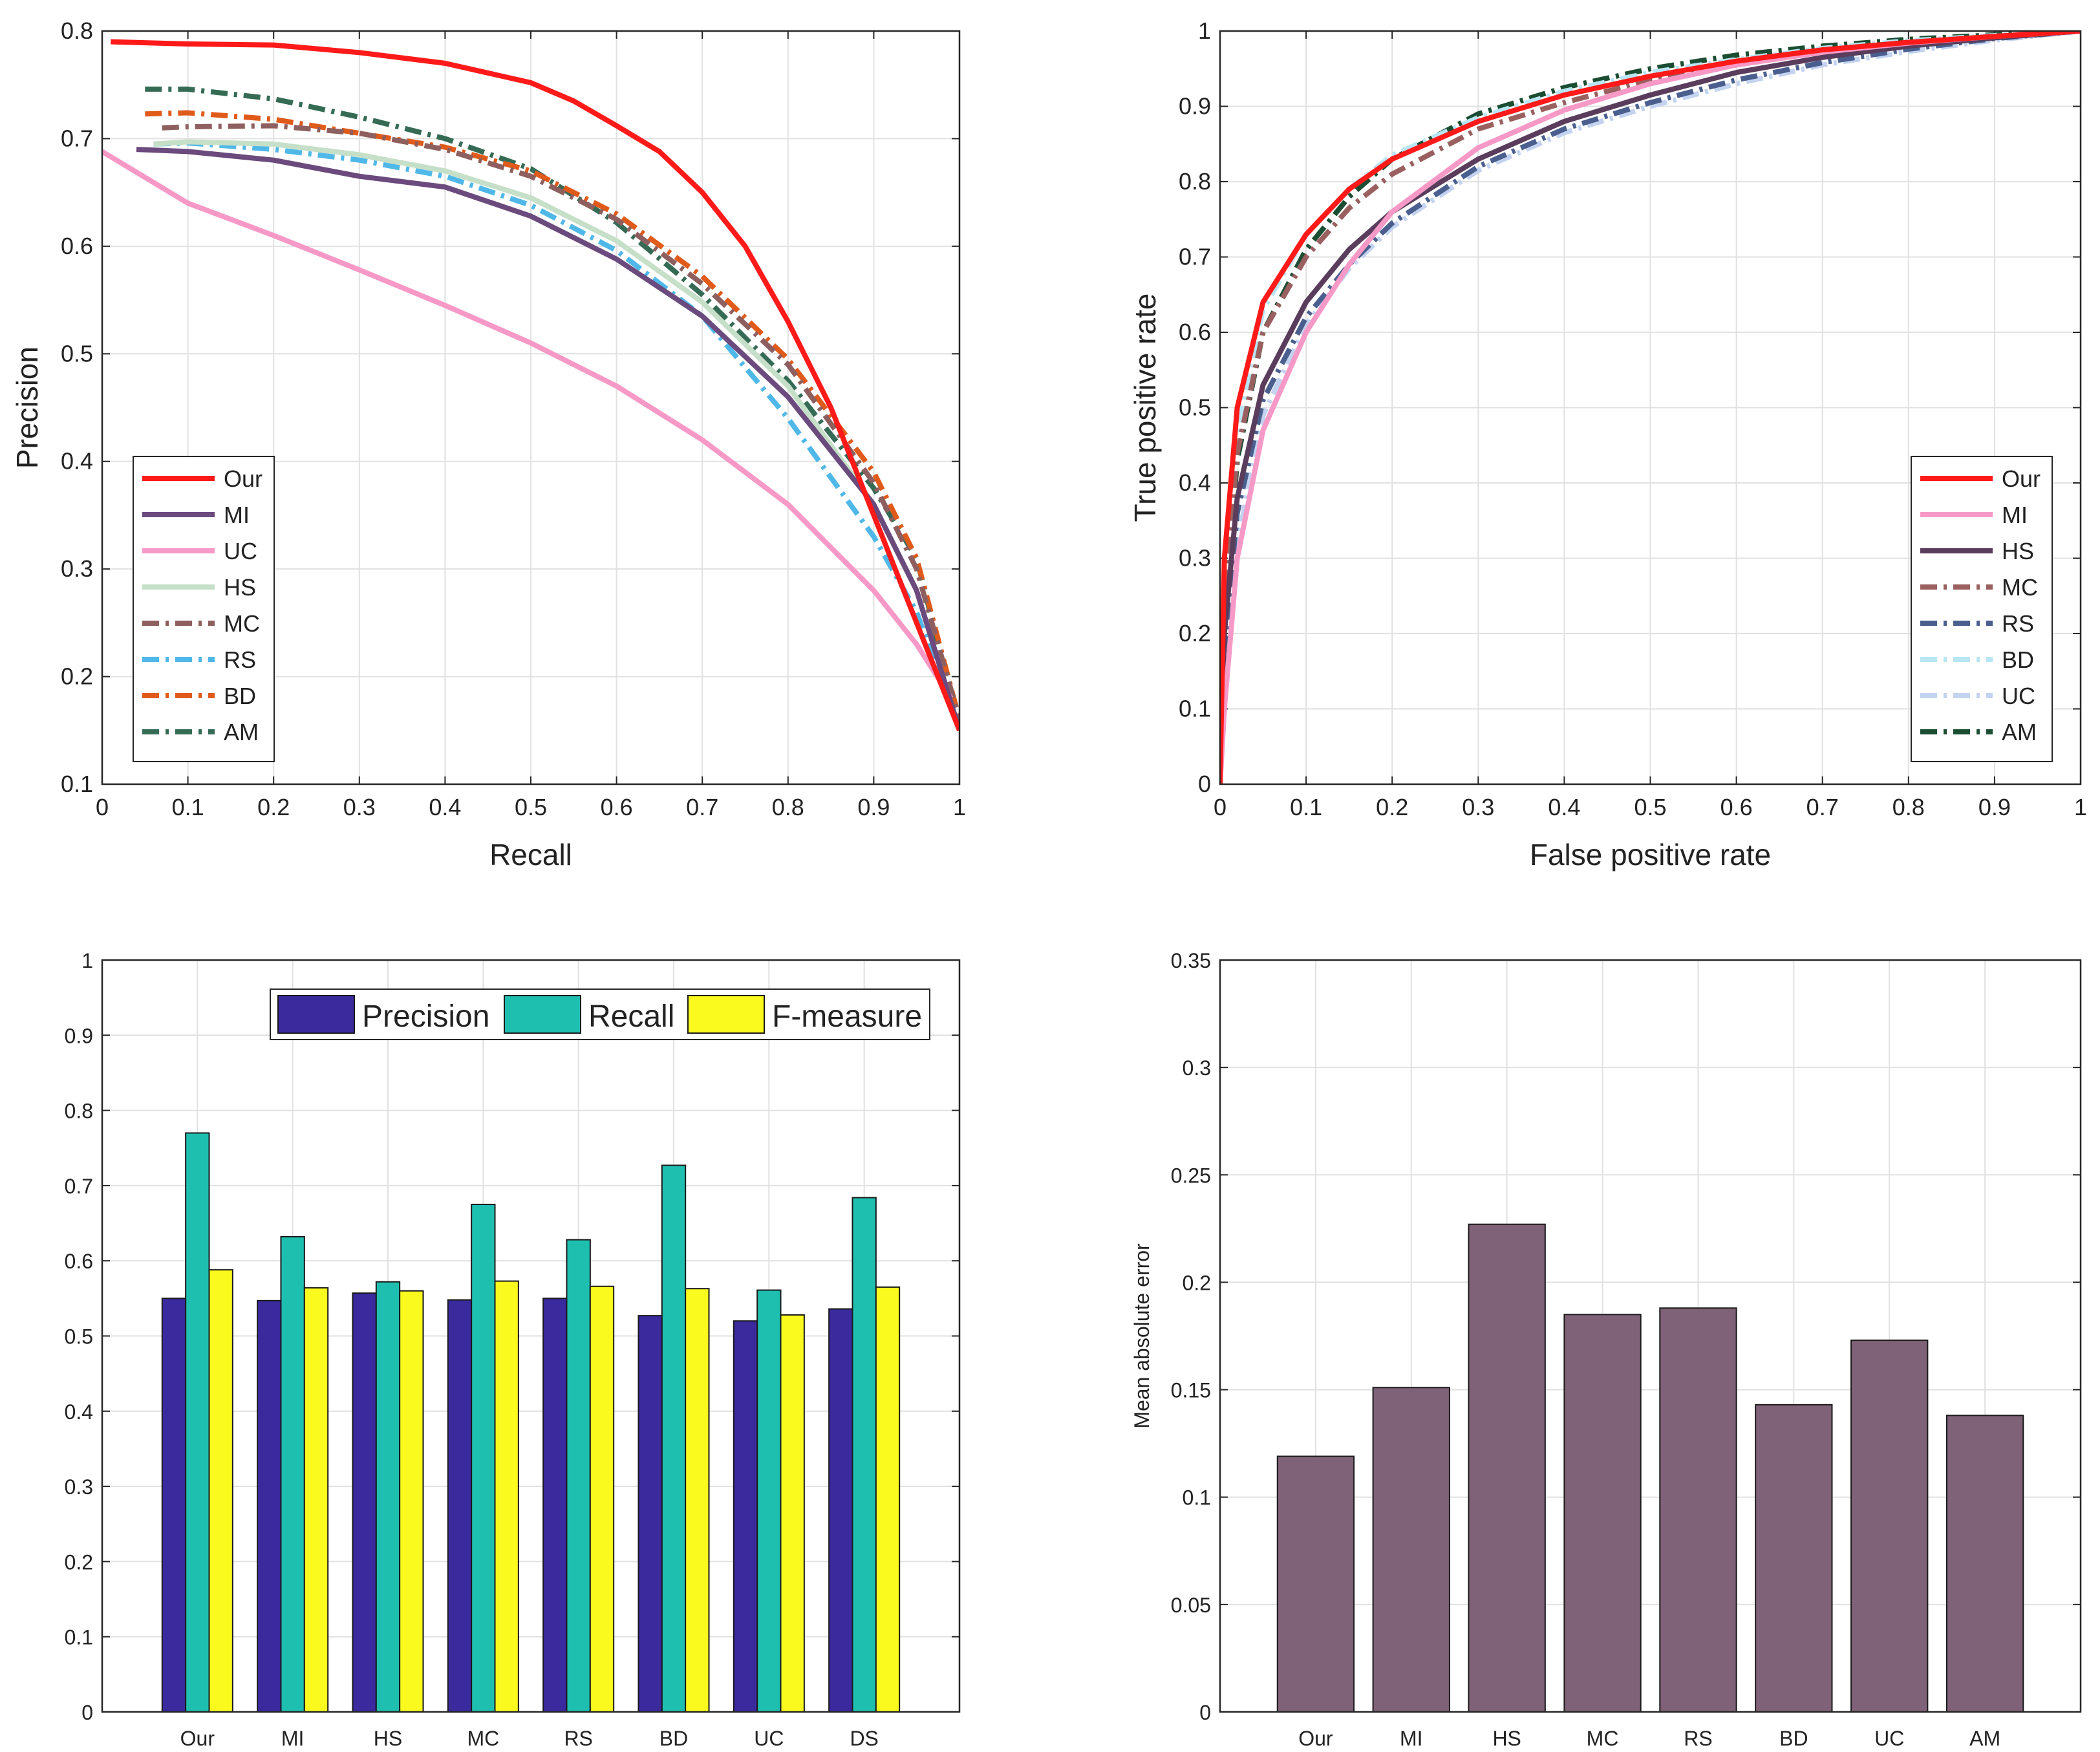 This screenshot has width=2100, height=1752. I want to click on bar-f-measure-uc, so click(792, 1513).